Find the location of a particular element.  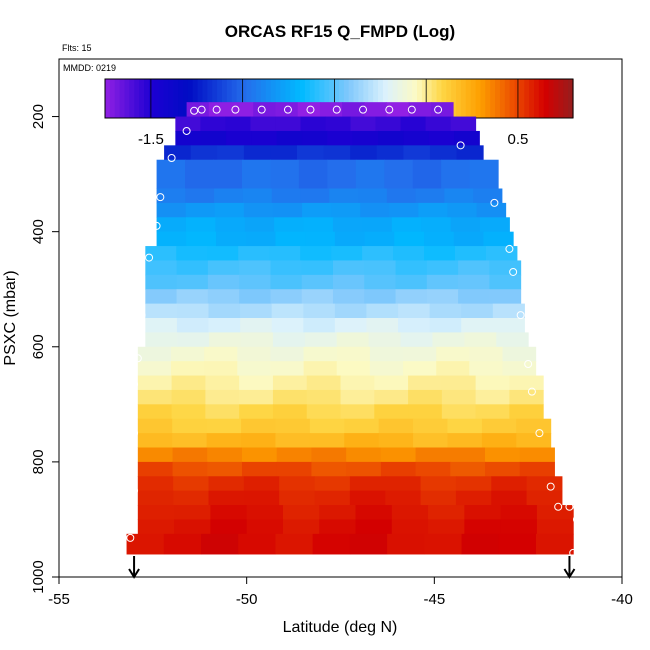

colorbar is located at coordinates (339, 98).